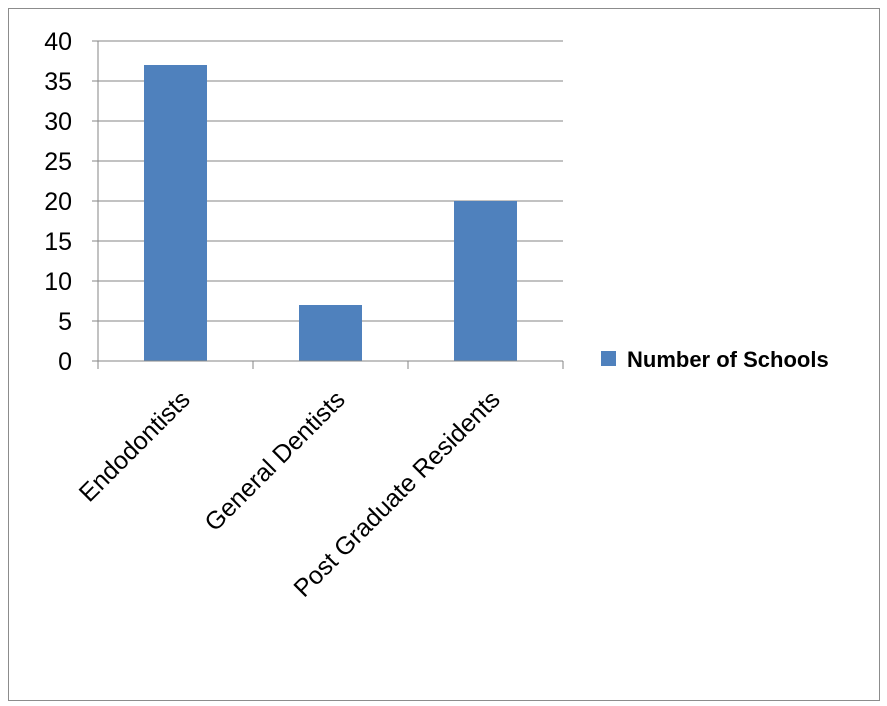  What do you see at coordinates (65, 322) in the screenshot?
I see `y-tick-label: 5` at bounding box center [65, 322].